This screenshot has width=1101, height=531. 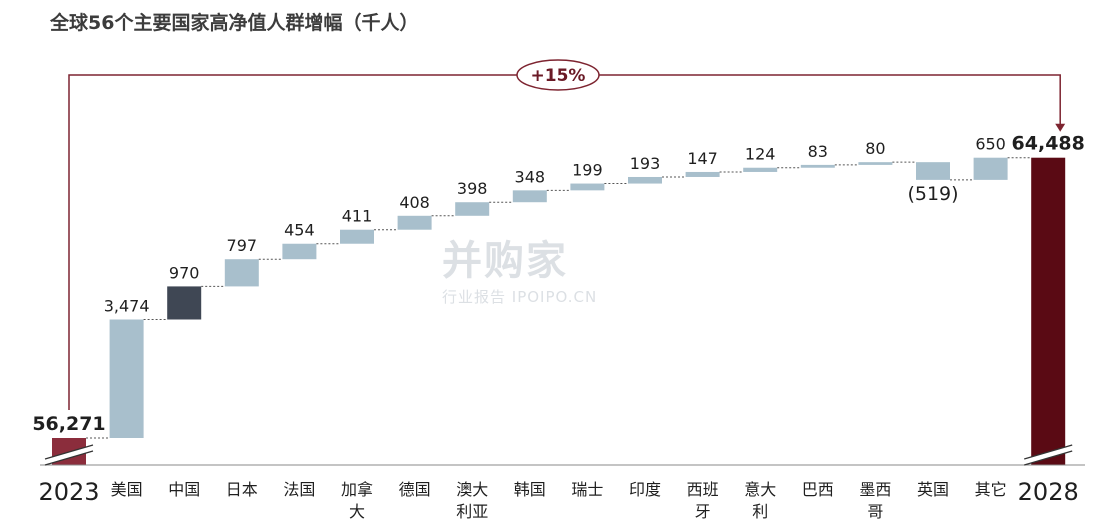 I want to click on category-label-end: 2028, so click(x=1048, y=492).